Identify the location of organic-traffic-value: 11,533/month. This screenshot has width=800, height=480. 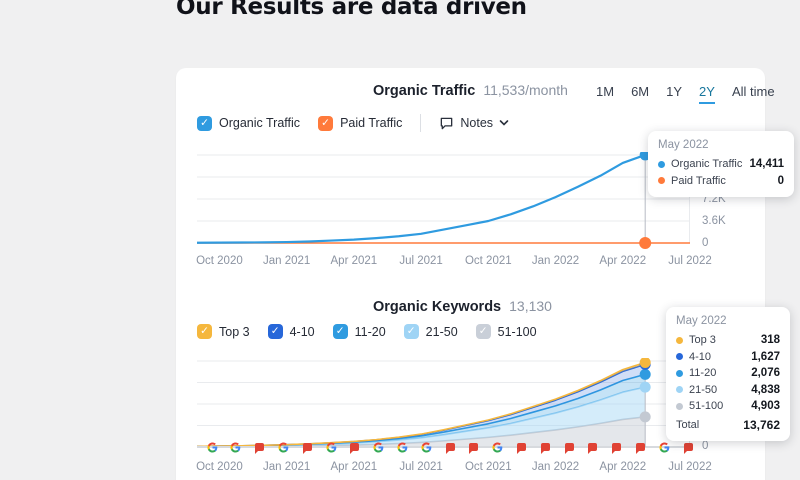
(525, 90).